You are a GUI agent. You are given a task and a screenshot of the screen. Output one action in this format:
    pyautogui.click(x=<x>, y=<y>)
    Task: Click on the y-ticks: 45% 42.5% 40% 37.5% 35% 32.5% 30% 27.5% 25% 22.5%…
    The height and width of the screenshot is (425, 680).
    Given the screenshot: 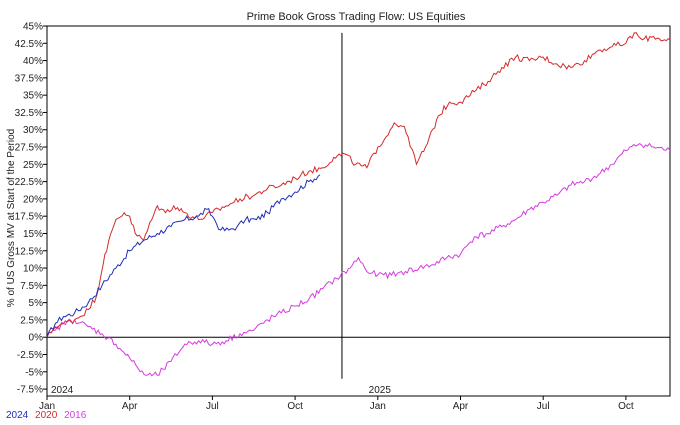 What is the action you would take?
    pyautogui.click(x=31, y=209)
    